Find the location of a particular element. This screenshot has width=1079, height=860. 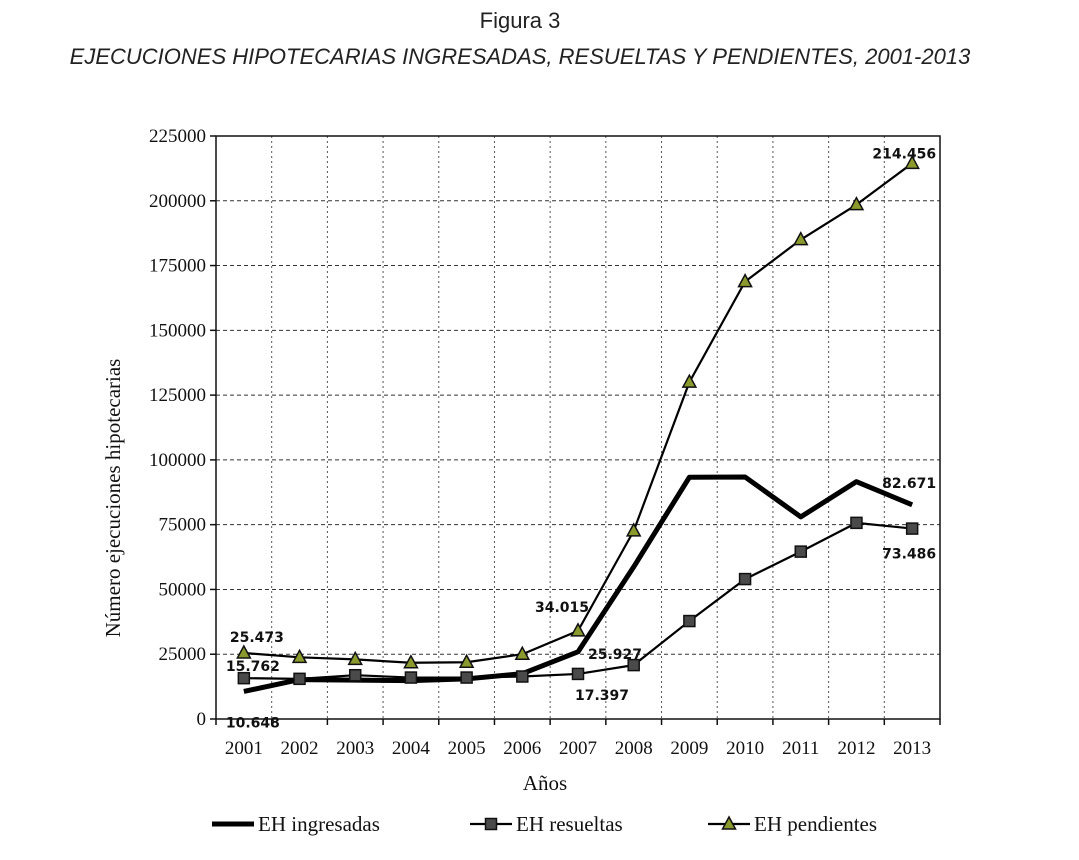

y-tick-label: 175000 is located at coordinates (177, 266).